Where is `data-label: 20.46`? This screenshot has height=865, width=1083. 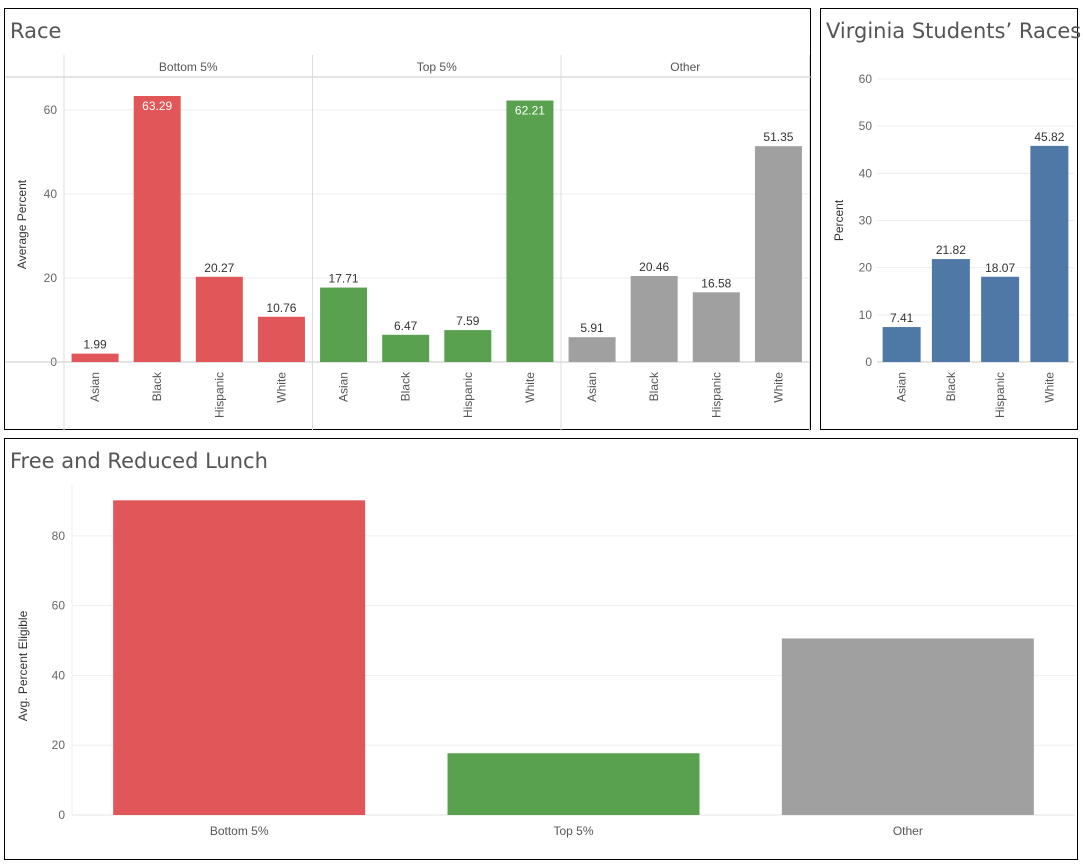 data-label: 20.46 is located at coordinates (654, 267).